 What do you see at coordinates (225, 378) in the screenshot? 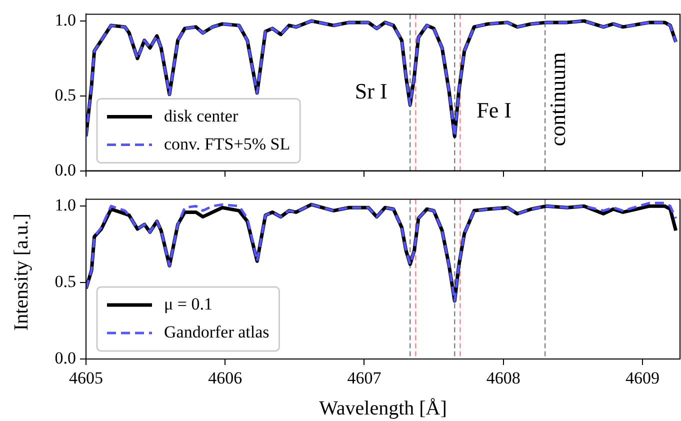
I see `x-tick-label: 4606` at bounding box center [225, 378].